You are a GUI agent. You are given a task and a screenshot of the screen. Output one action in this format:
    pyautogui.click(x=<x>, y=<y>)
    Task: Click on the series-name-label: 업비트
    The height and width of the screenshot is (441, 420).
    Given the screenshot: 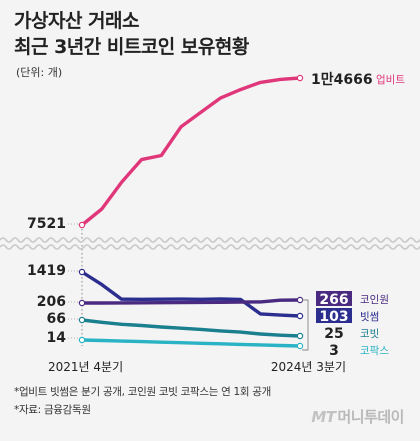 What is the action you would take?
    pyautogui.click(x=390, y=79)
    